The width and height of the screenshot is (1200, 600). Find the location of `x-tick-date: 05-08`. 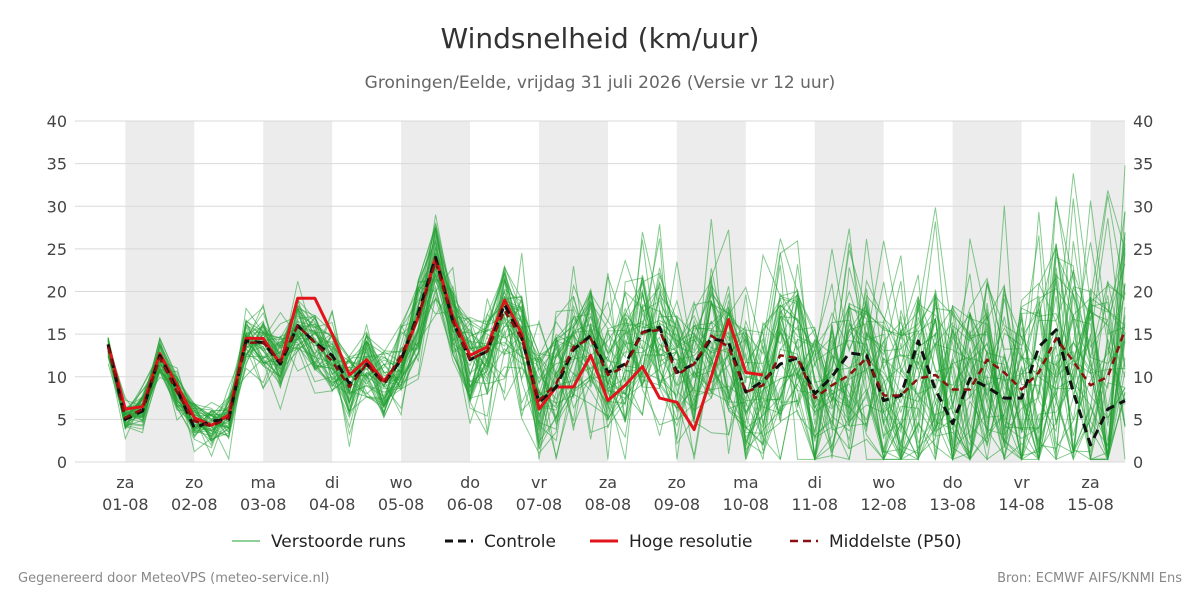

x-tick-date: 05-08 is located at coordinates (401, 504).